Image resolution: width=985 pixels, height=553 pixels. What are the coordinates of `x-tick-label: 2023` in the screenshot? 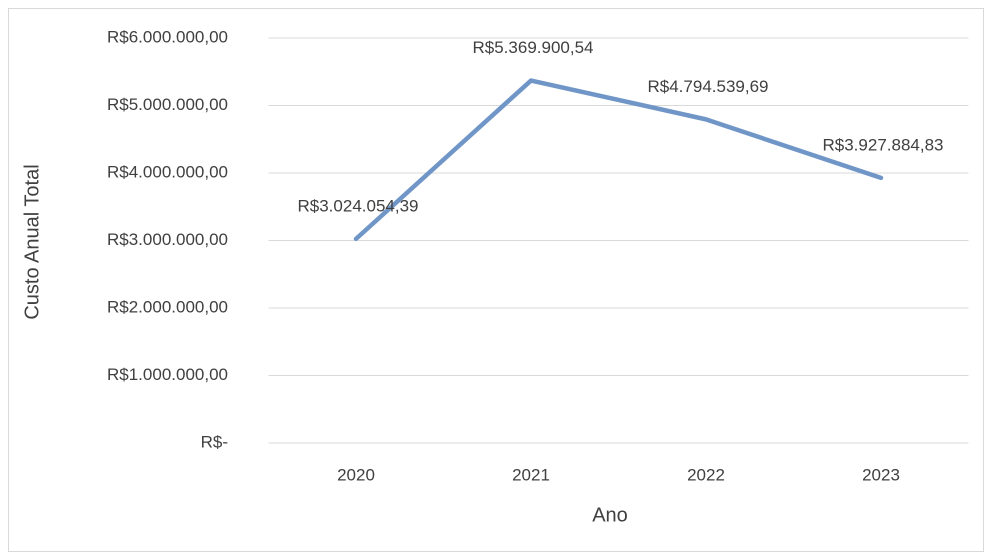 It's located at (881, 474).